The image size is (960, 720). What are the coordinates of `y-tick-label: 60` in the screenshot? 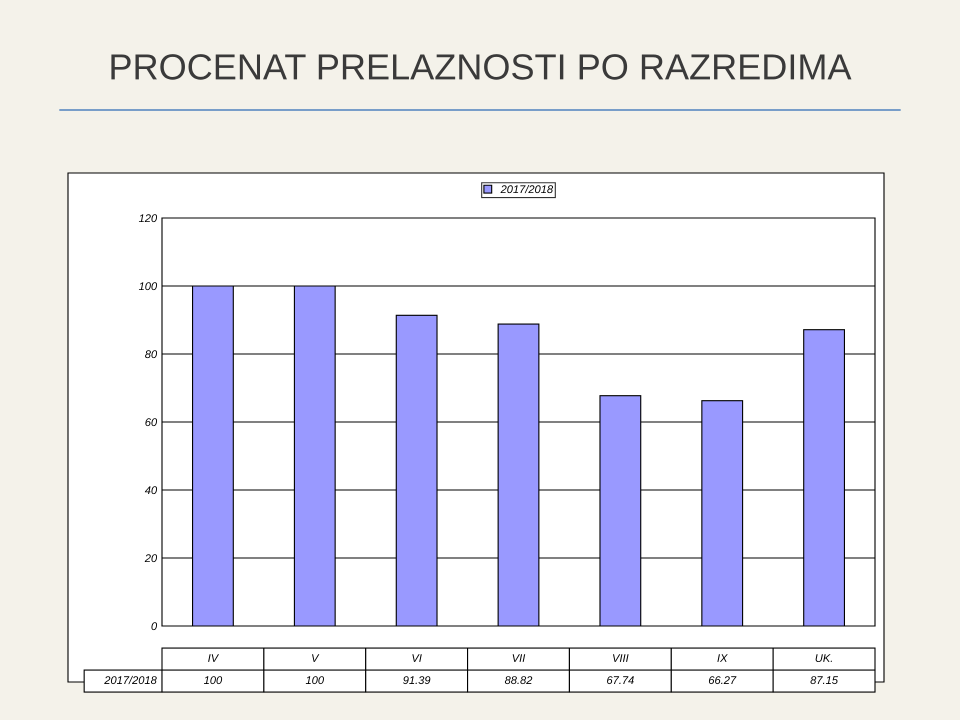 It's located at (151, 422).